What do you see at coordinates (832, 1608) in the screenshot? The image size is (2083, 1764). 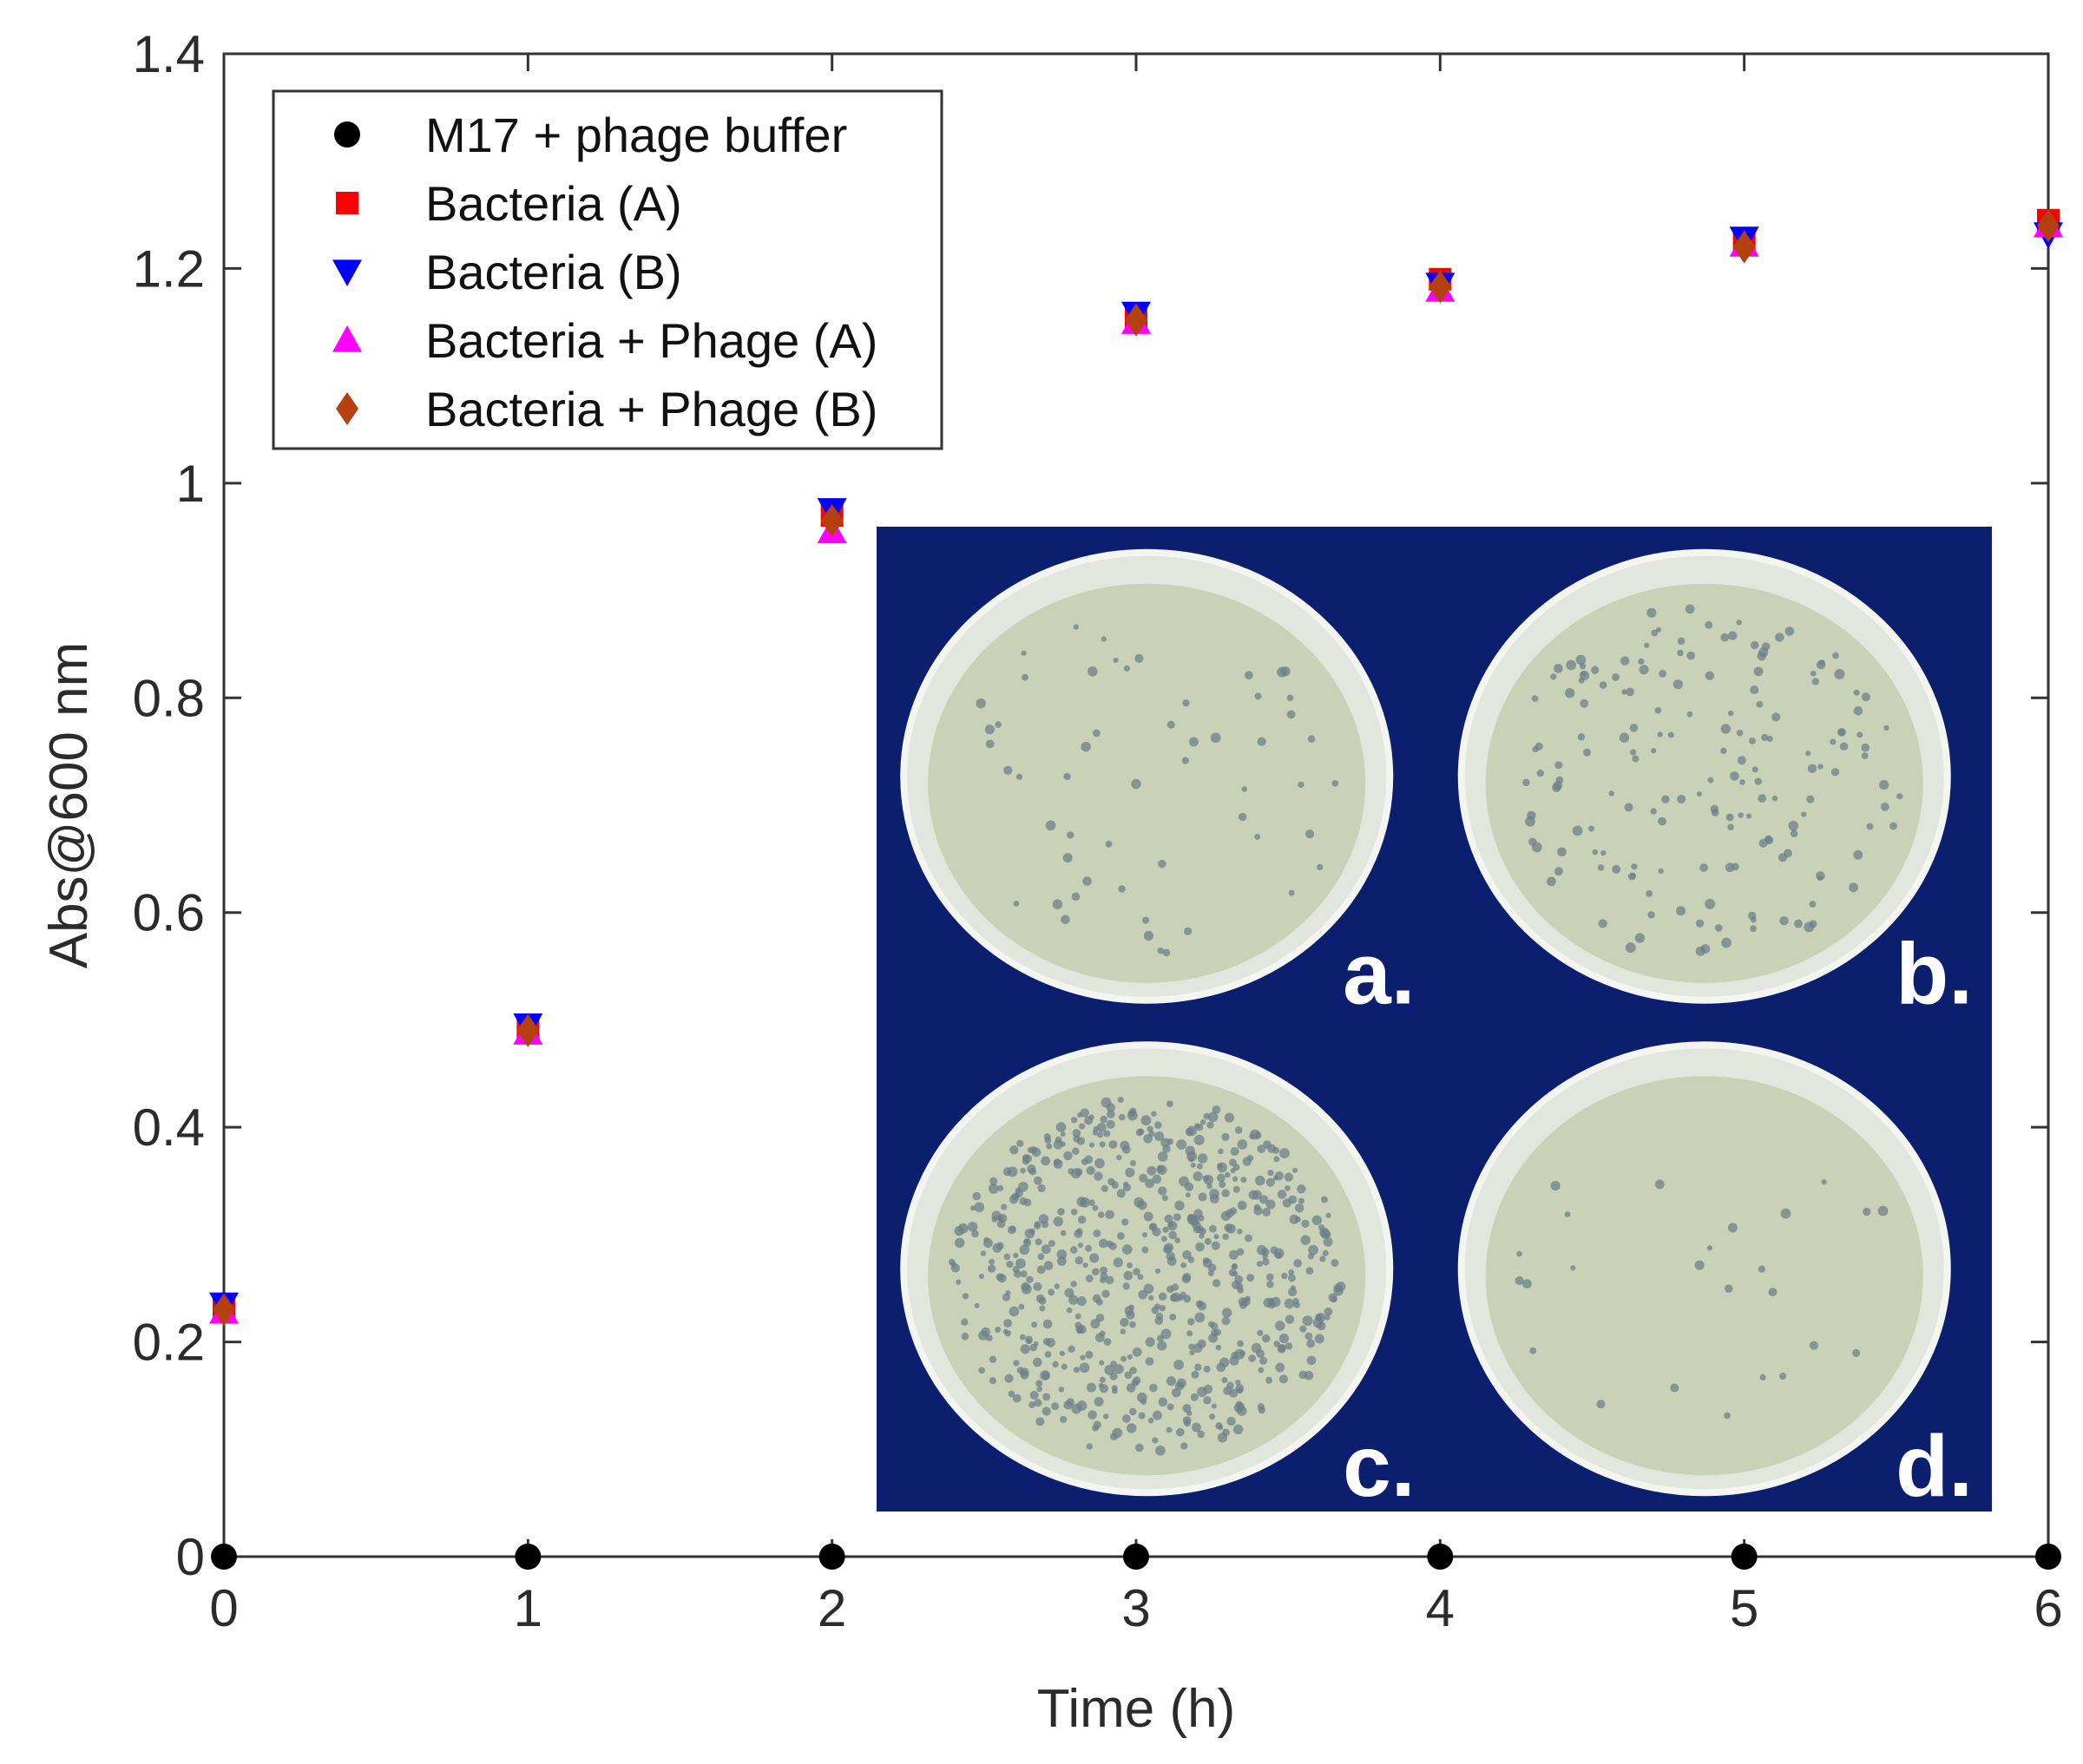 I see `x-tick-label: 2` at bounding box center [832, 1608].